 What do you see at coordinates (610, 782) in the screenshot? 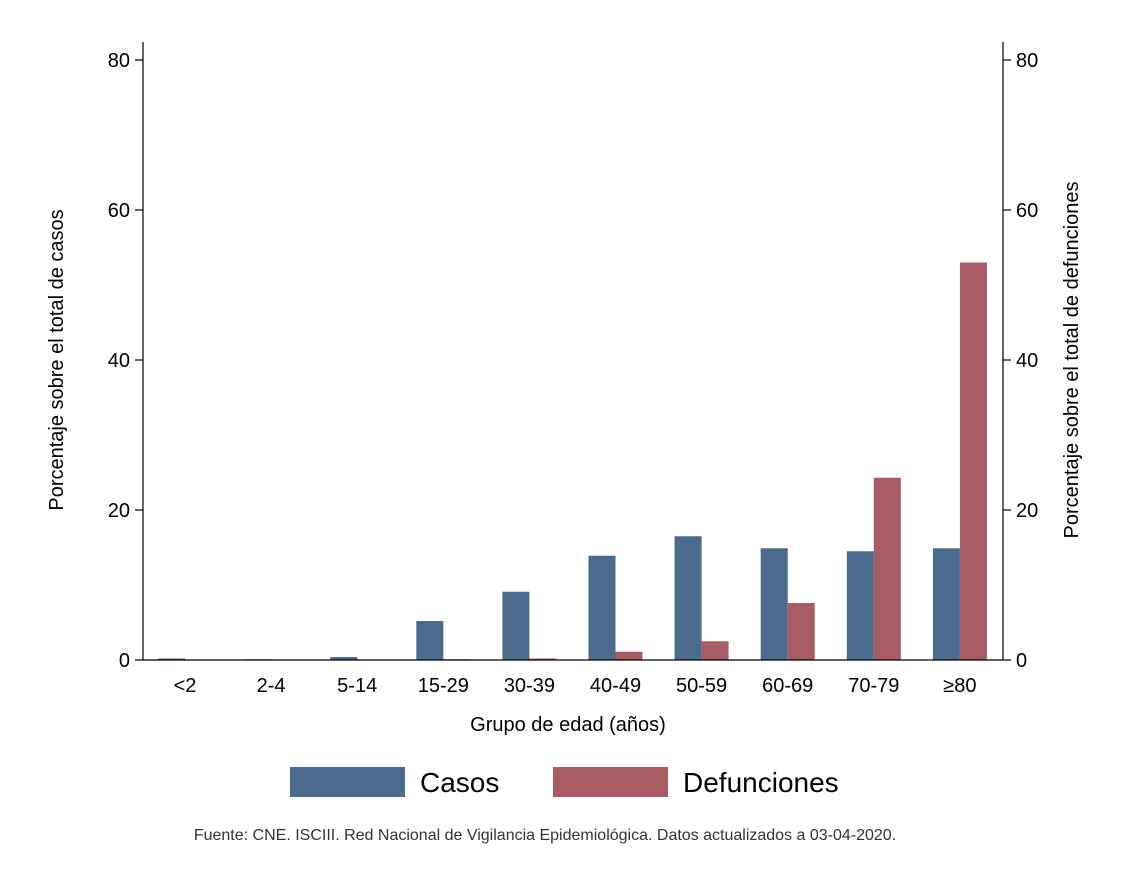
I see `legend-swatch-defunciones` at bounding box center [610, 782].